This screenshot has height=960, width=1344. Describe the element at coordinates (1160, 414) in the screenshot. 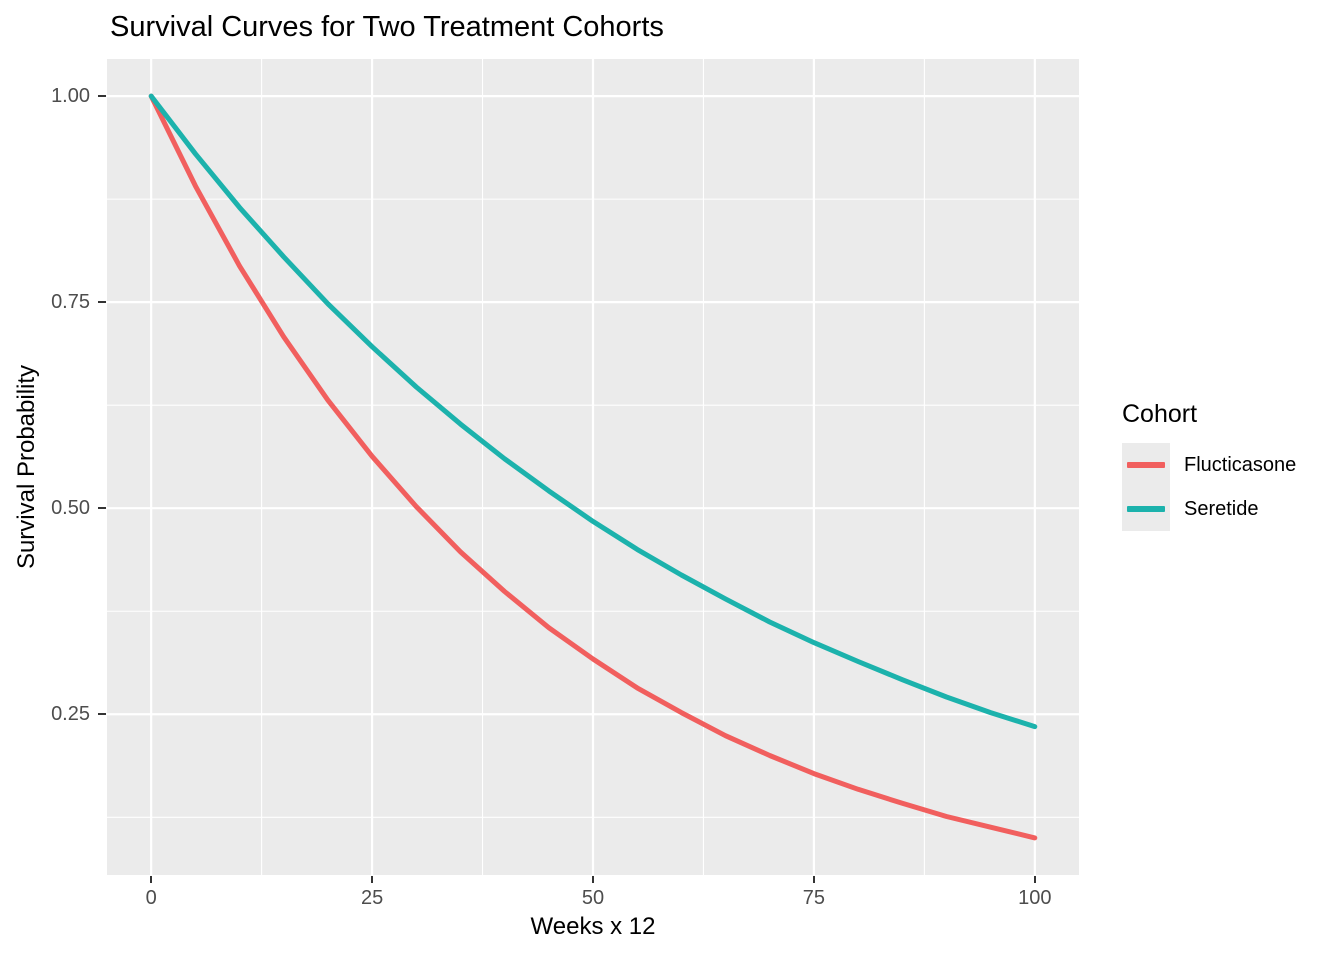

I see `legend-title: Cohort` at that location.